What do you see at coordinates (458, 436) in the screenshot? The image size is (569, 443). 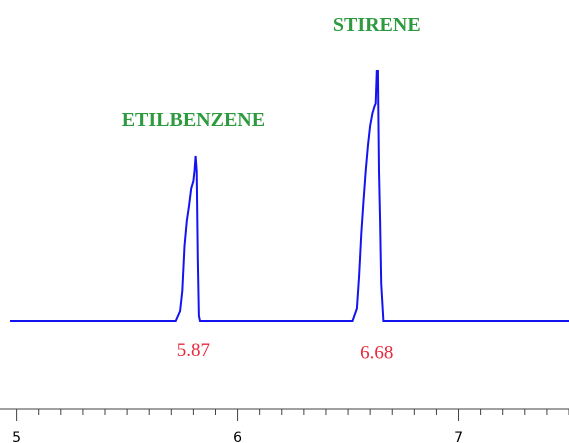 I see `x-tick-label: 7` at bounding box center [458, 436].